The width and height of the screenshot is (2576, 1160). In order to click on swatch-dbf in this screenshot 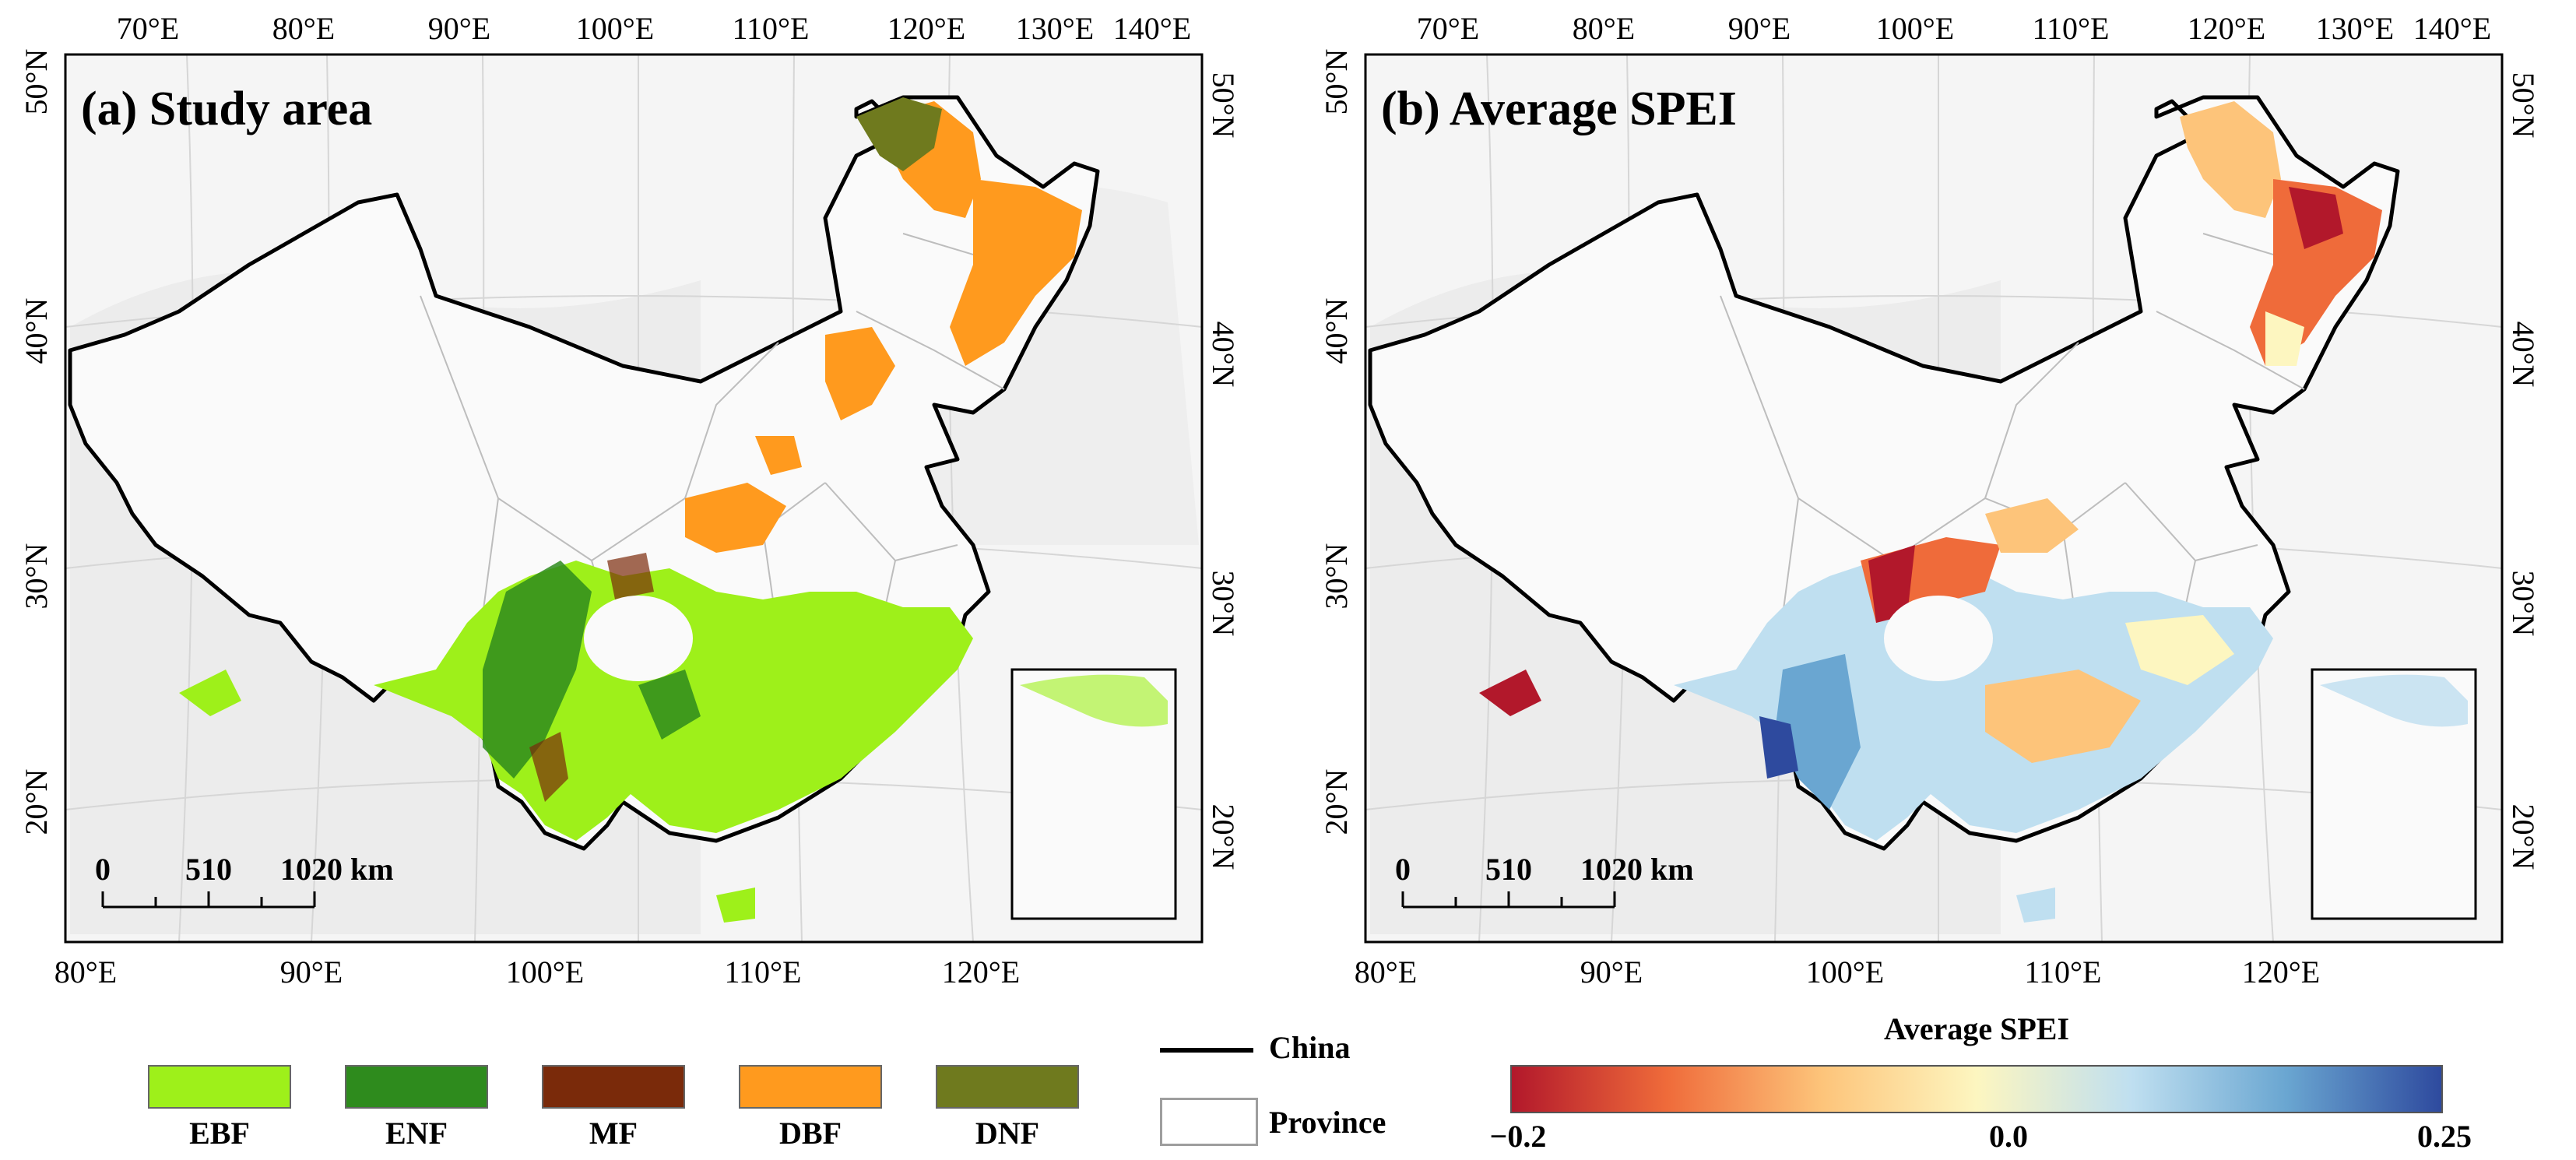, I will do `click(810, 1087)`.